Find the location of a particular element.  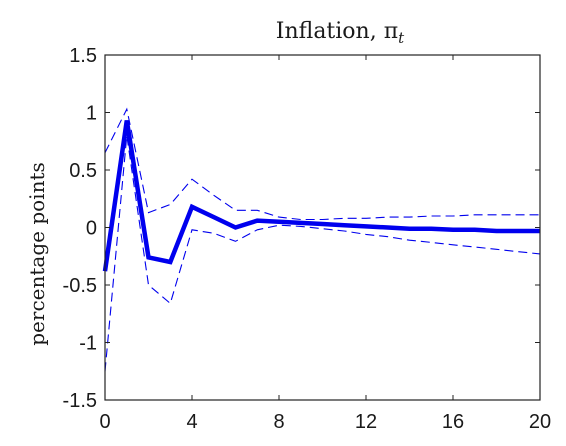

y-tick-label: 0.5 is located at coordinates (83, 171).